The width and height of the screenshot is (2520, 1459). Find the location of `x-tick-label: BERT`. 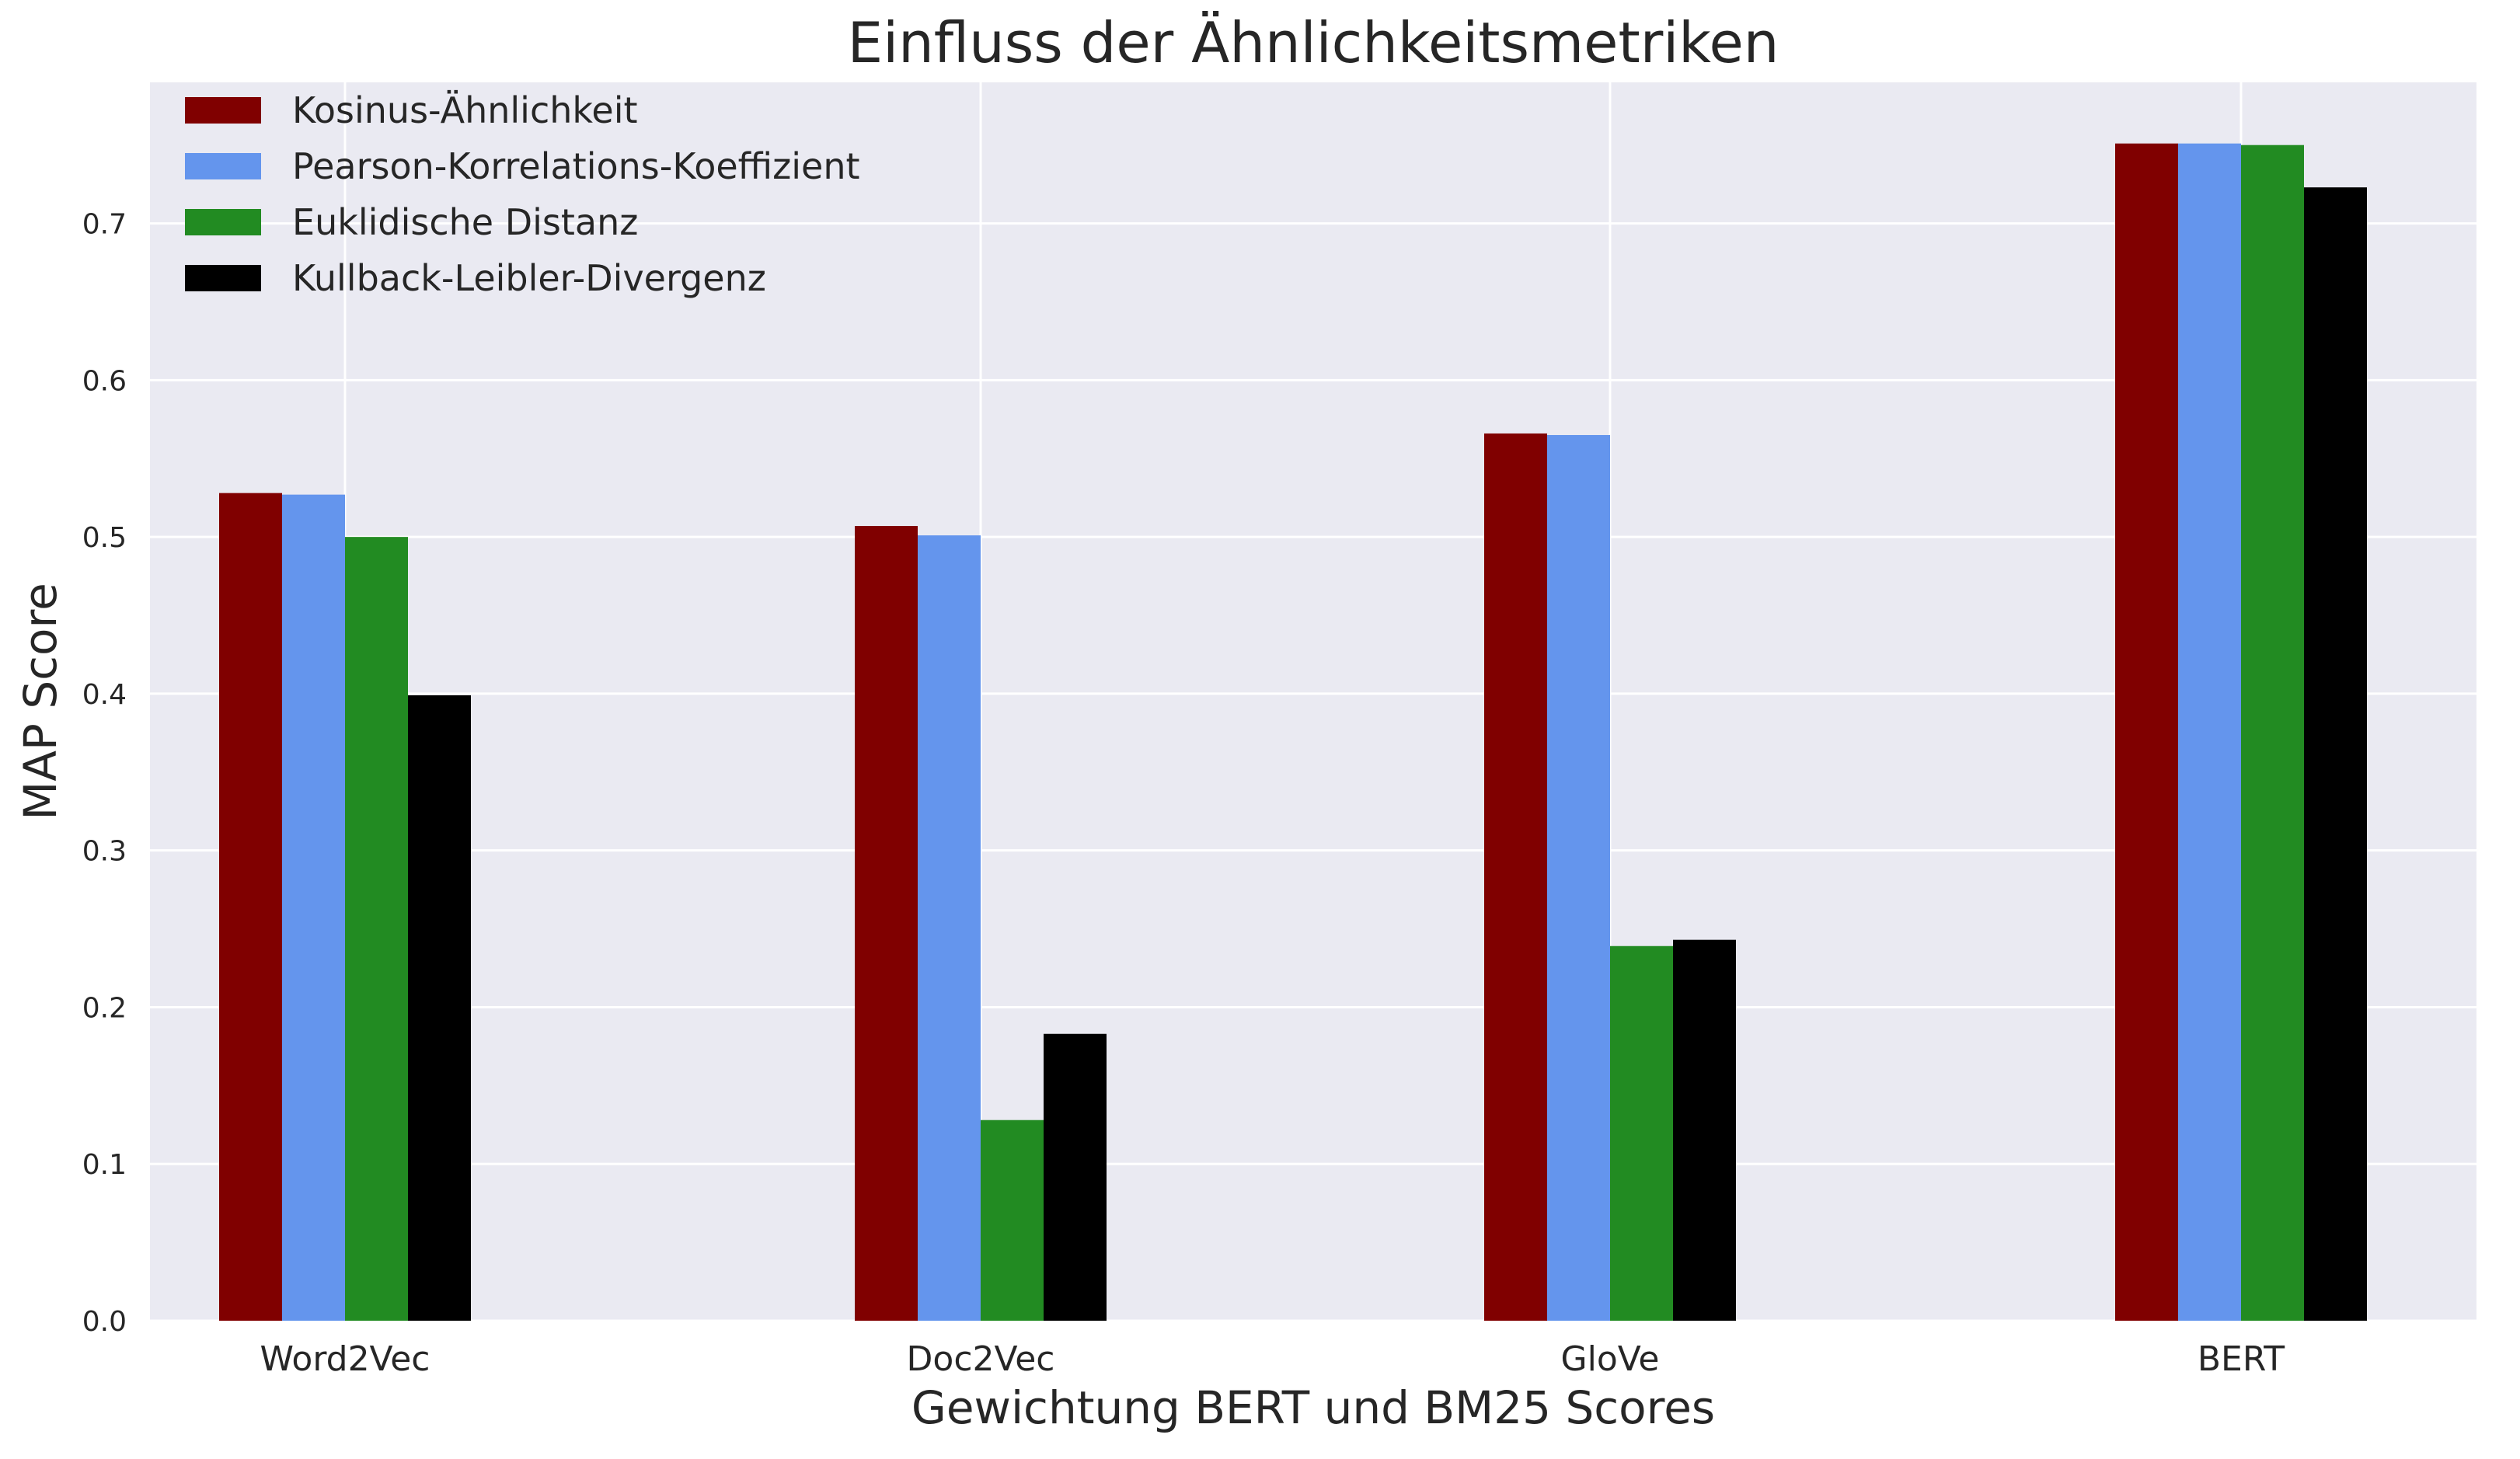

x-tick-label: BERT is located at coordinates (2242, 1359).